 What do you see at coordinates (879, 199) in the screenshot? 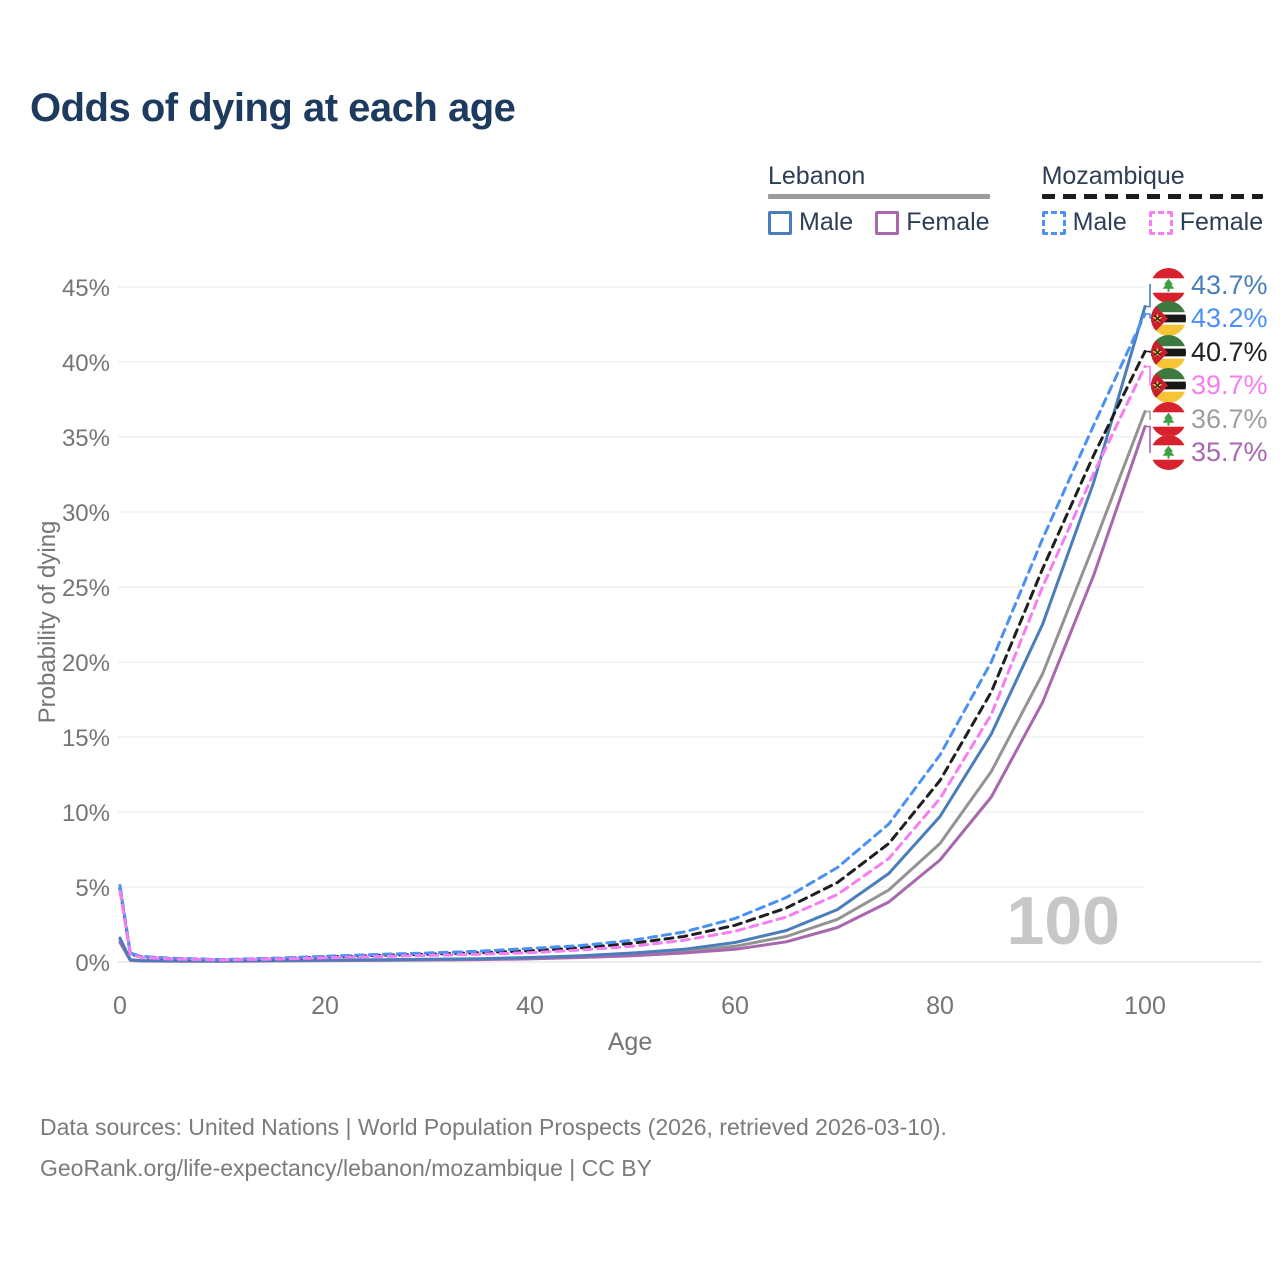
I see `legend-group-lebanon: Lebanon Male Female` at bounding box center [879, 199].